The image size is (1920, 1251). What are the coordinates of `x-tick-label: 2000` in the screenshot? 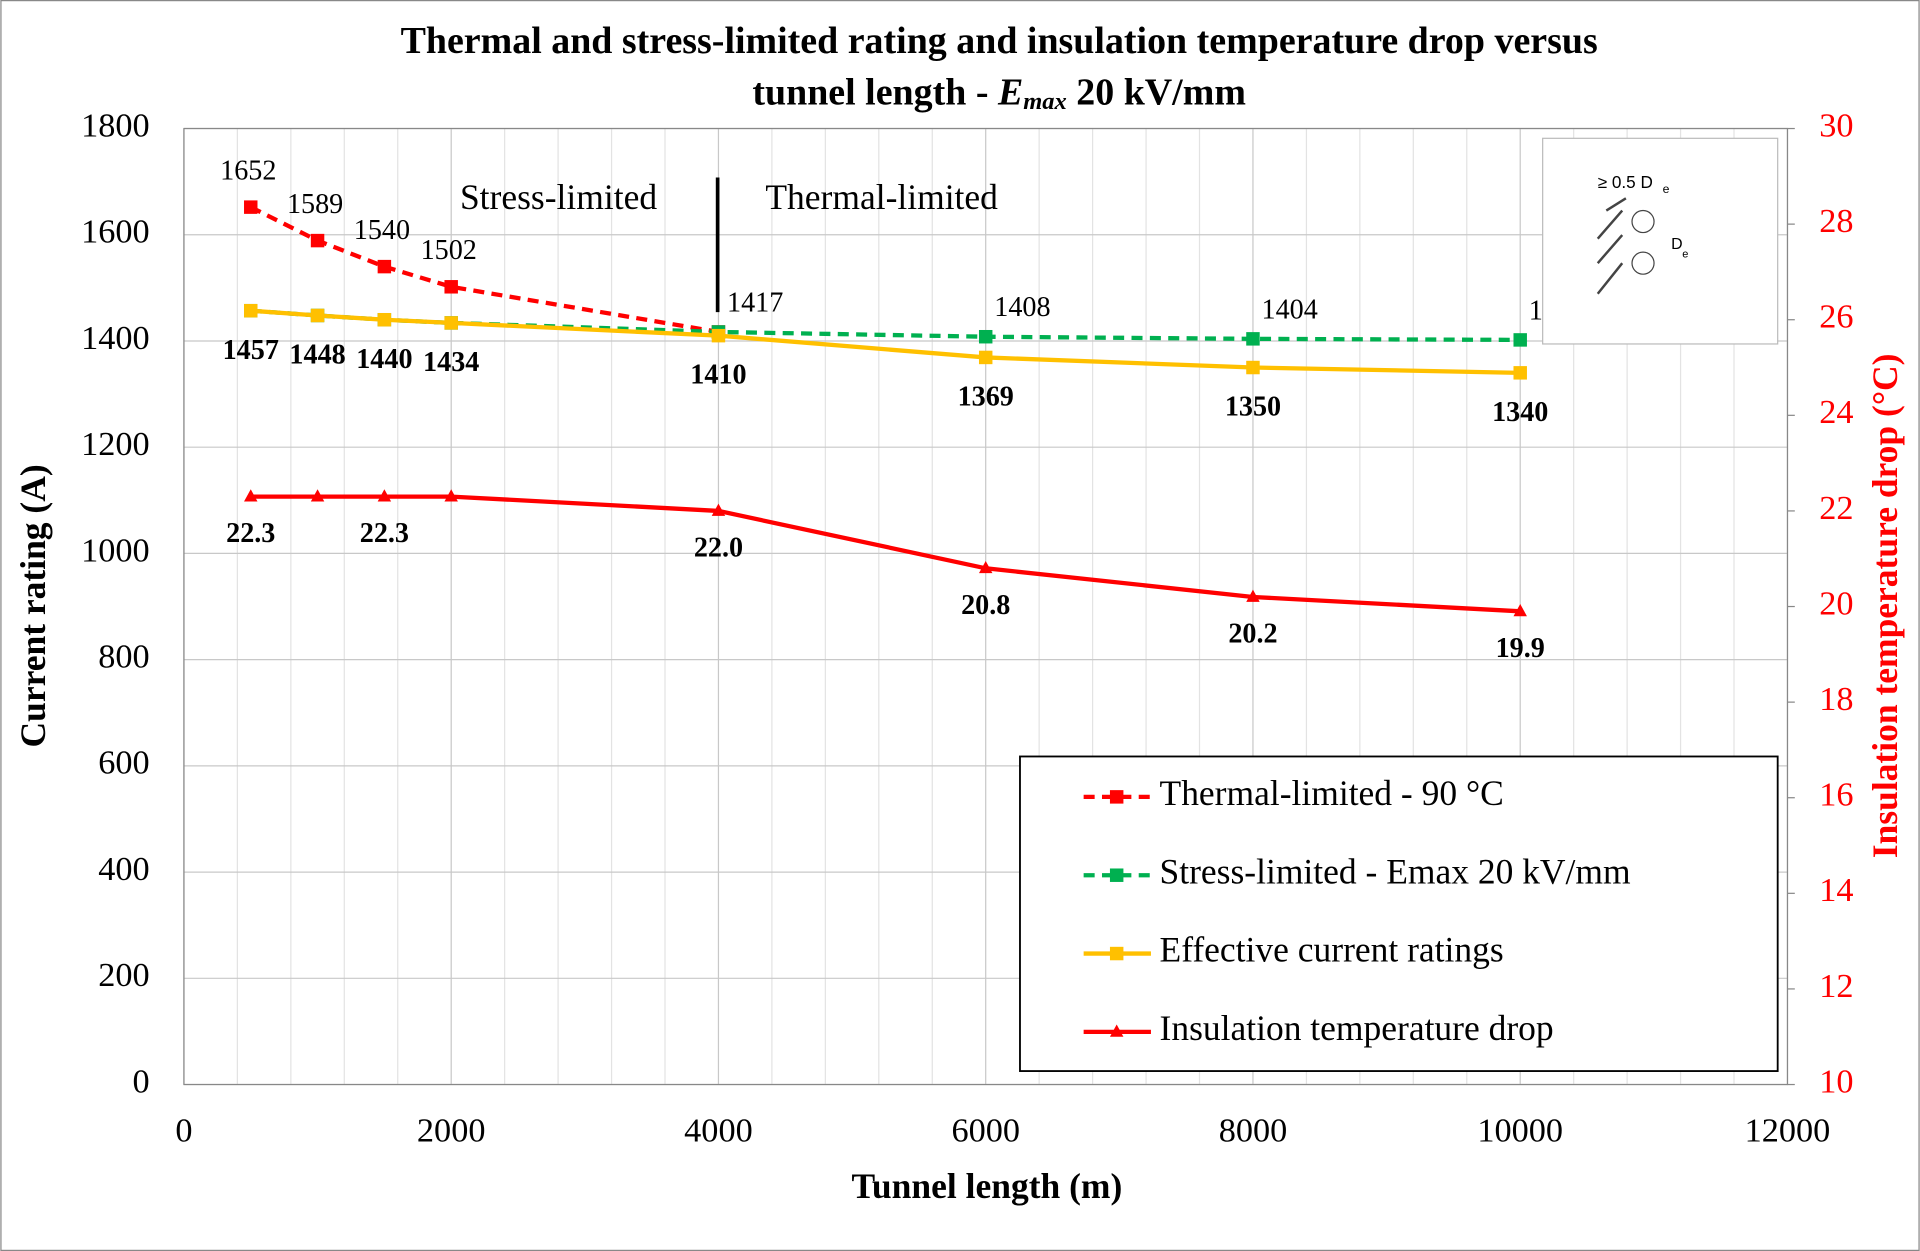 It's located at (451, 1130).